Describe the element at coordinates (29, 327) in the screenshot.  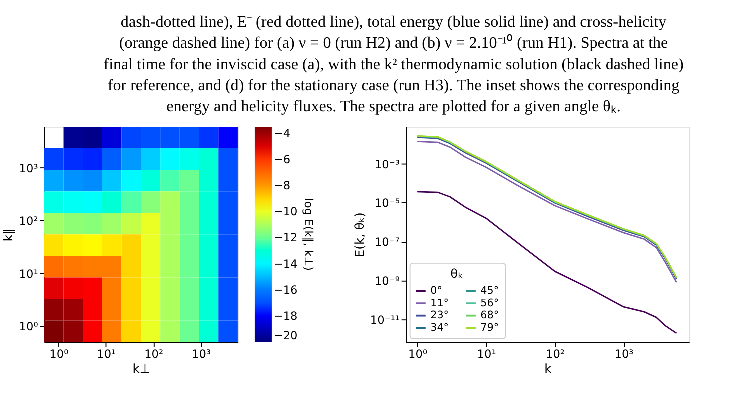
I see `y-tick-label: 10⁰` at that location.